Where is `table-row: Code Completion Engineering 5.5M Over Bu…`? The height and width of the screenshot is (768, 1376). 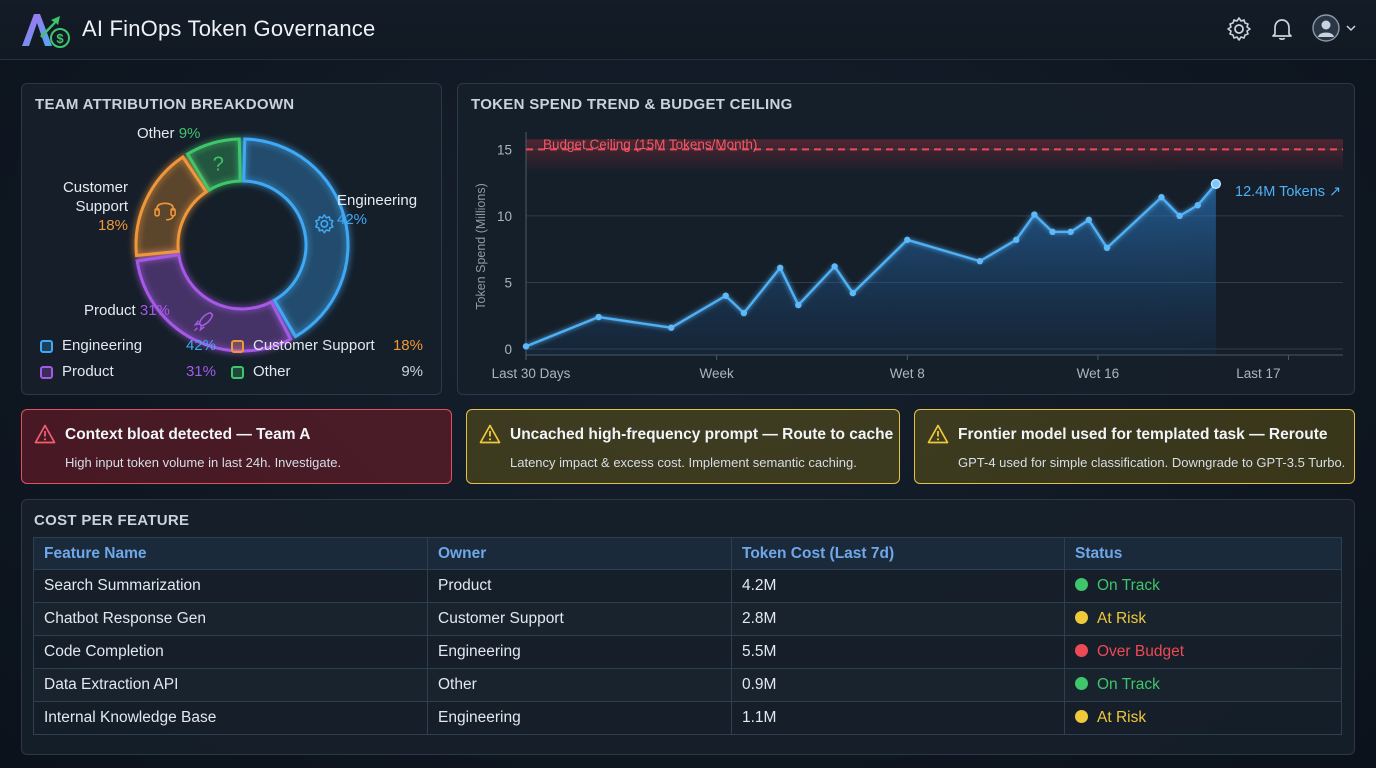 table-row: Code Completion Engineering 5.5M Over Bu… is located at coordinates (687, 652).